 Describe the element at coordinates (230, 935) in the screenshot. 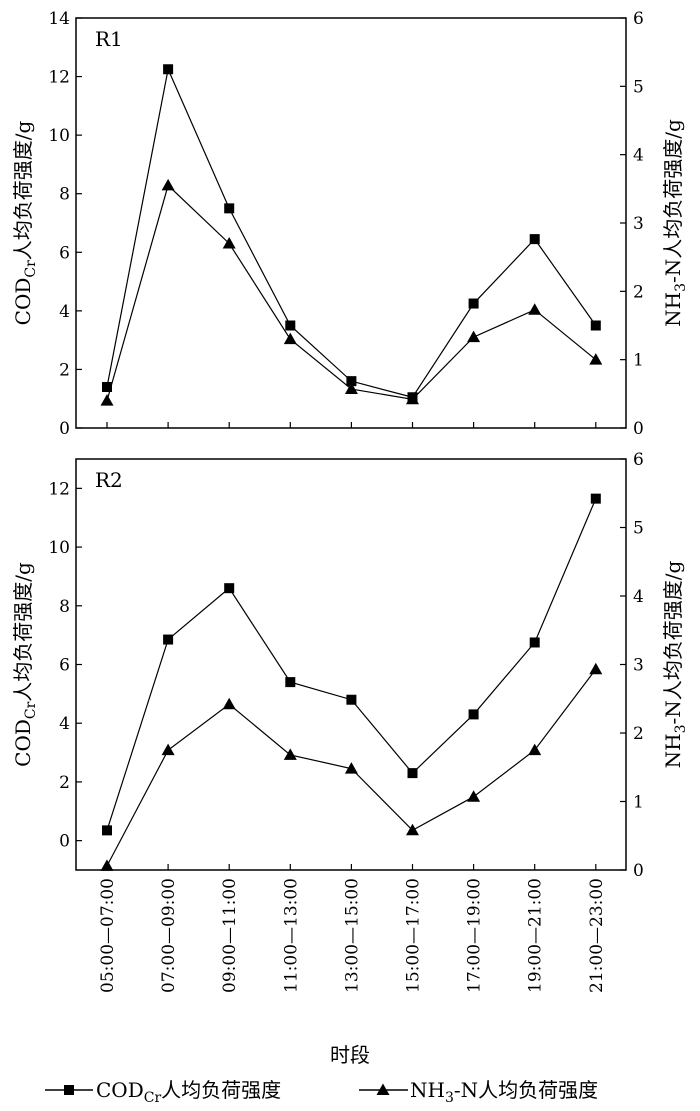

I see `x-tick-label: 09:00—11:00` at that location.